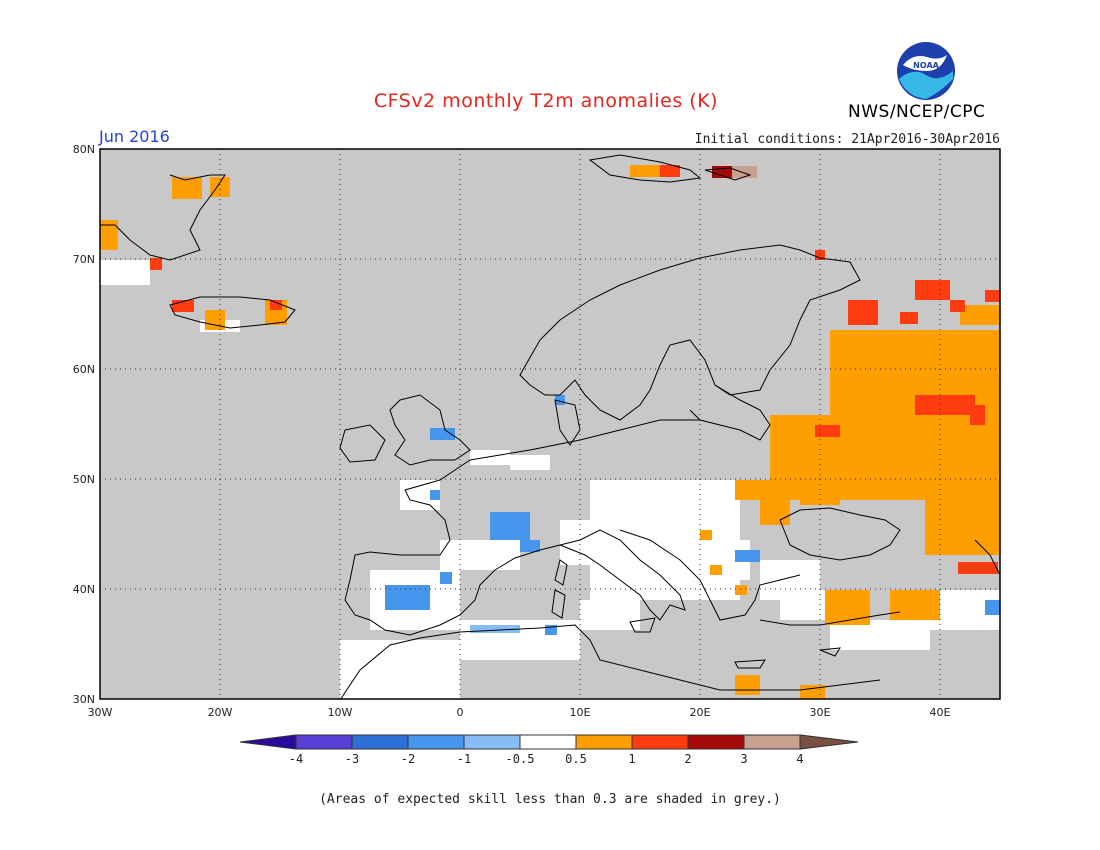 The height and width of the screenshot is (850, 1100). What do you see at coordinates (352, 759) in the screenshot?
I see `legend-label: -3` at bounding box center [352, 759].